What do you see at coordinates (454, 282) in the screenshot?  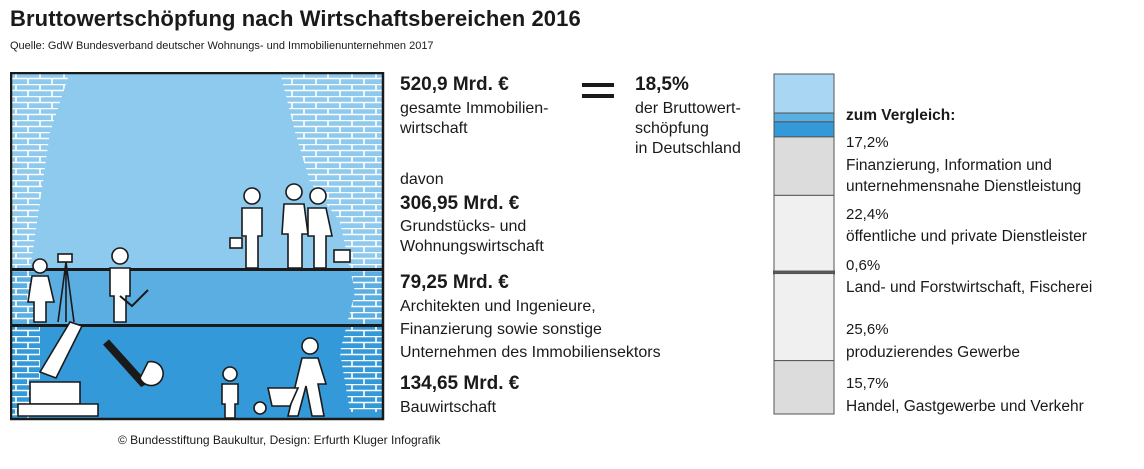 I see `segment-2-value: 79,25 Mrd. €` at bounding box center [454, 282].